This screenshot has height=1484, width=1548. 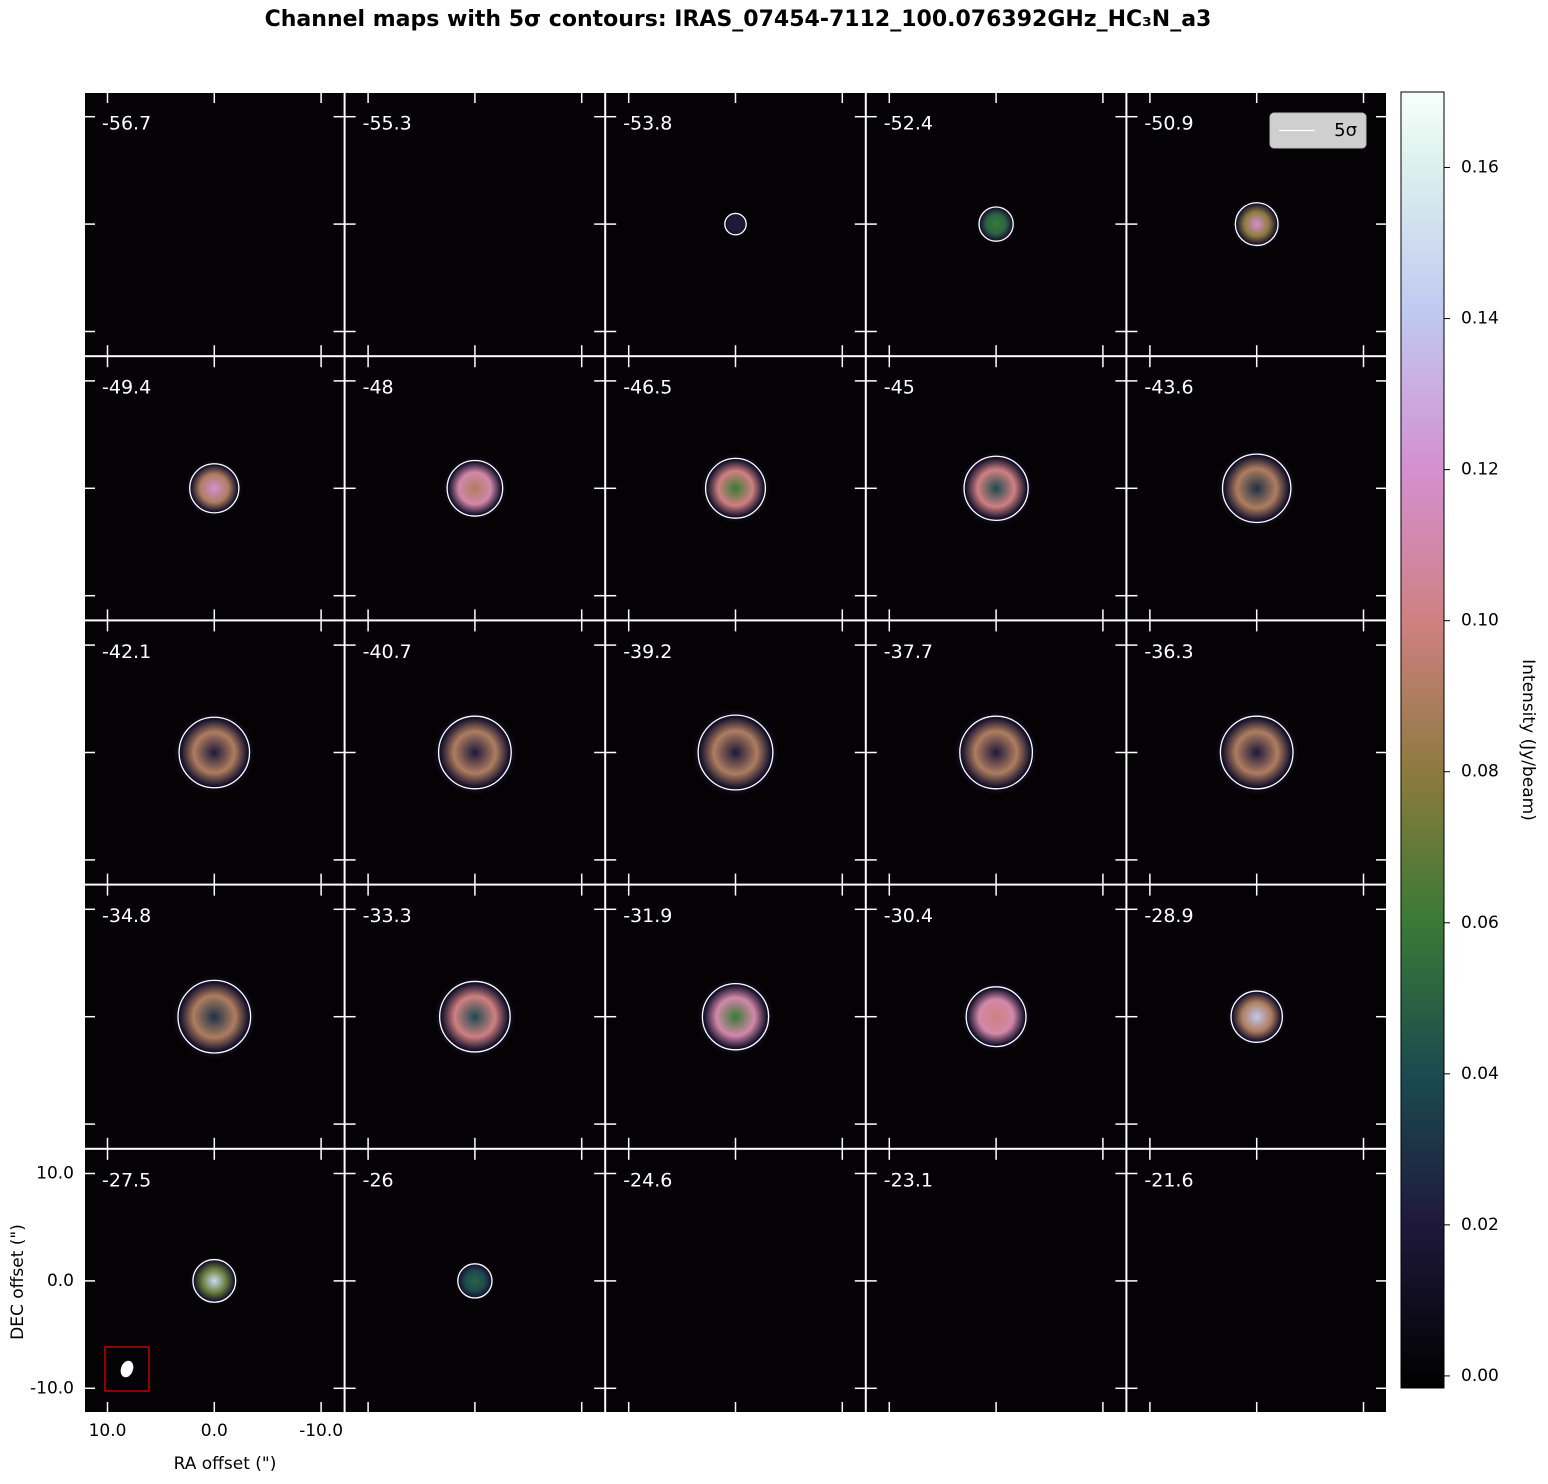 What do you see at coordinates (1480, 923) in the screenshot?
I see `colorbar-tick-label: 0.06` at bounding box center [1480, 923].